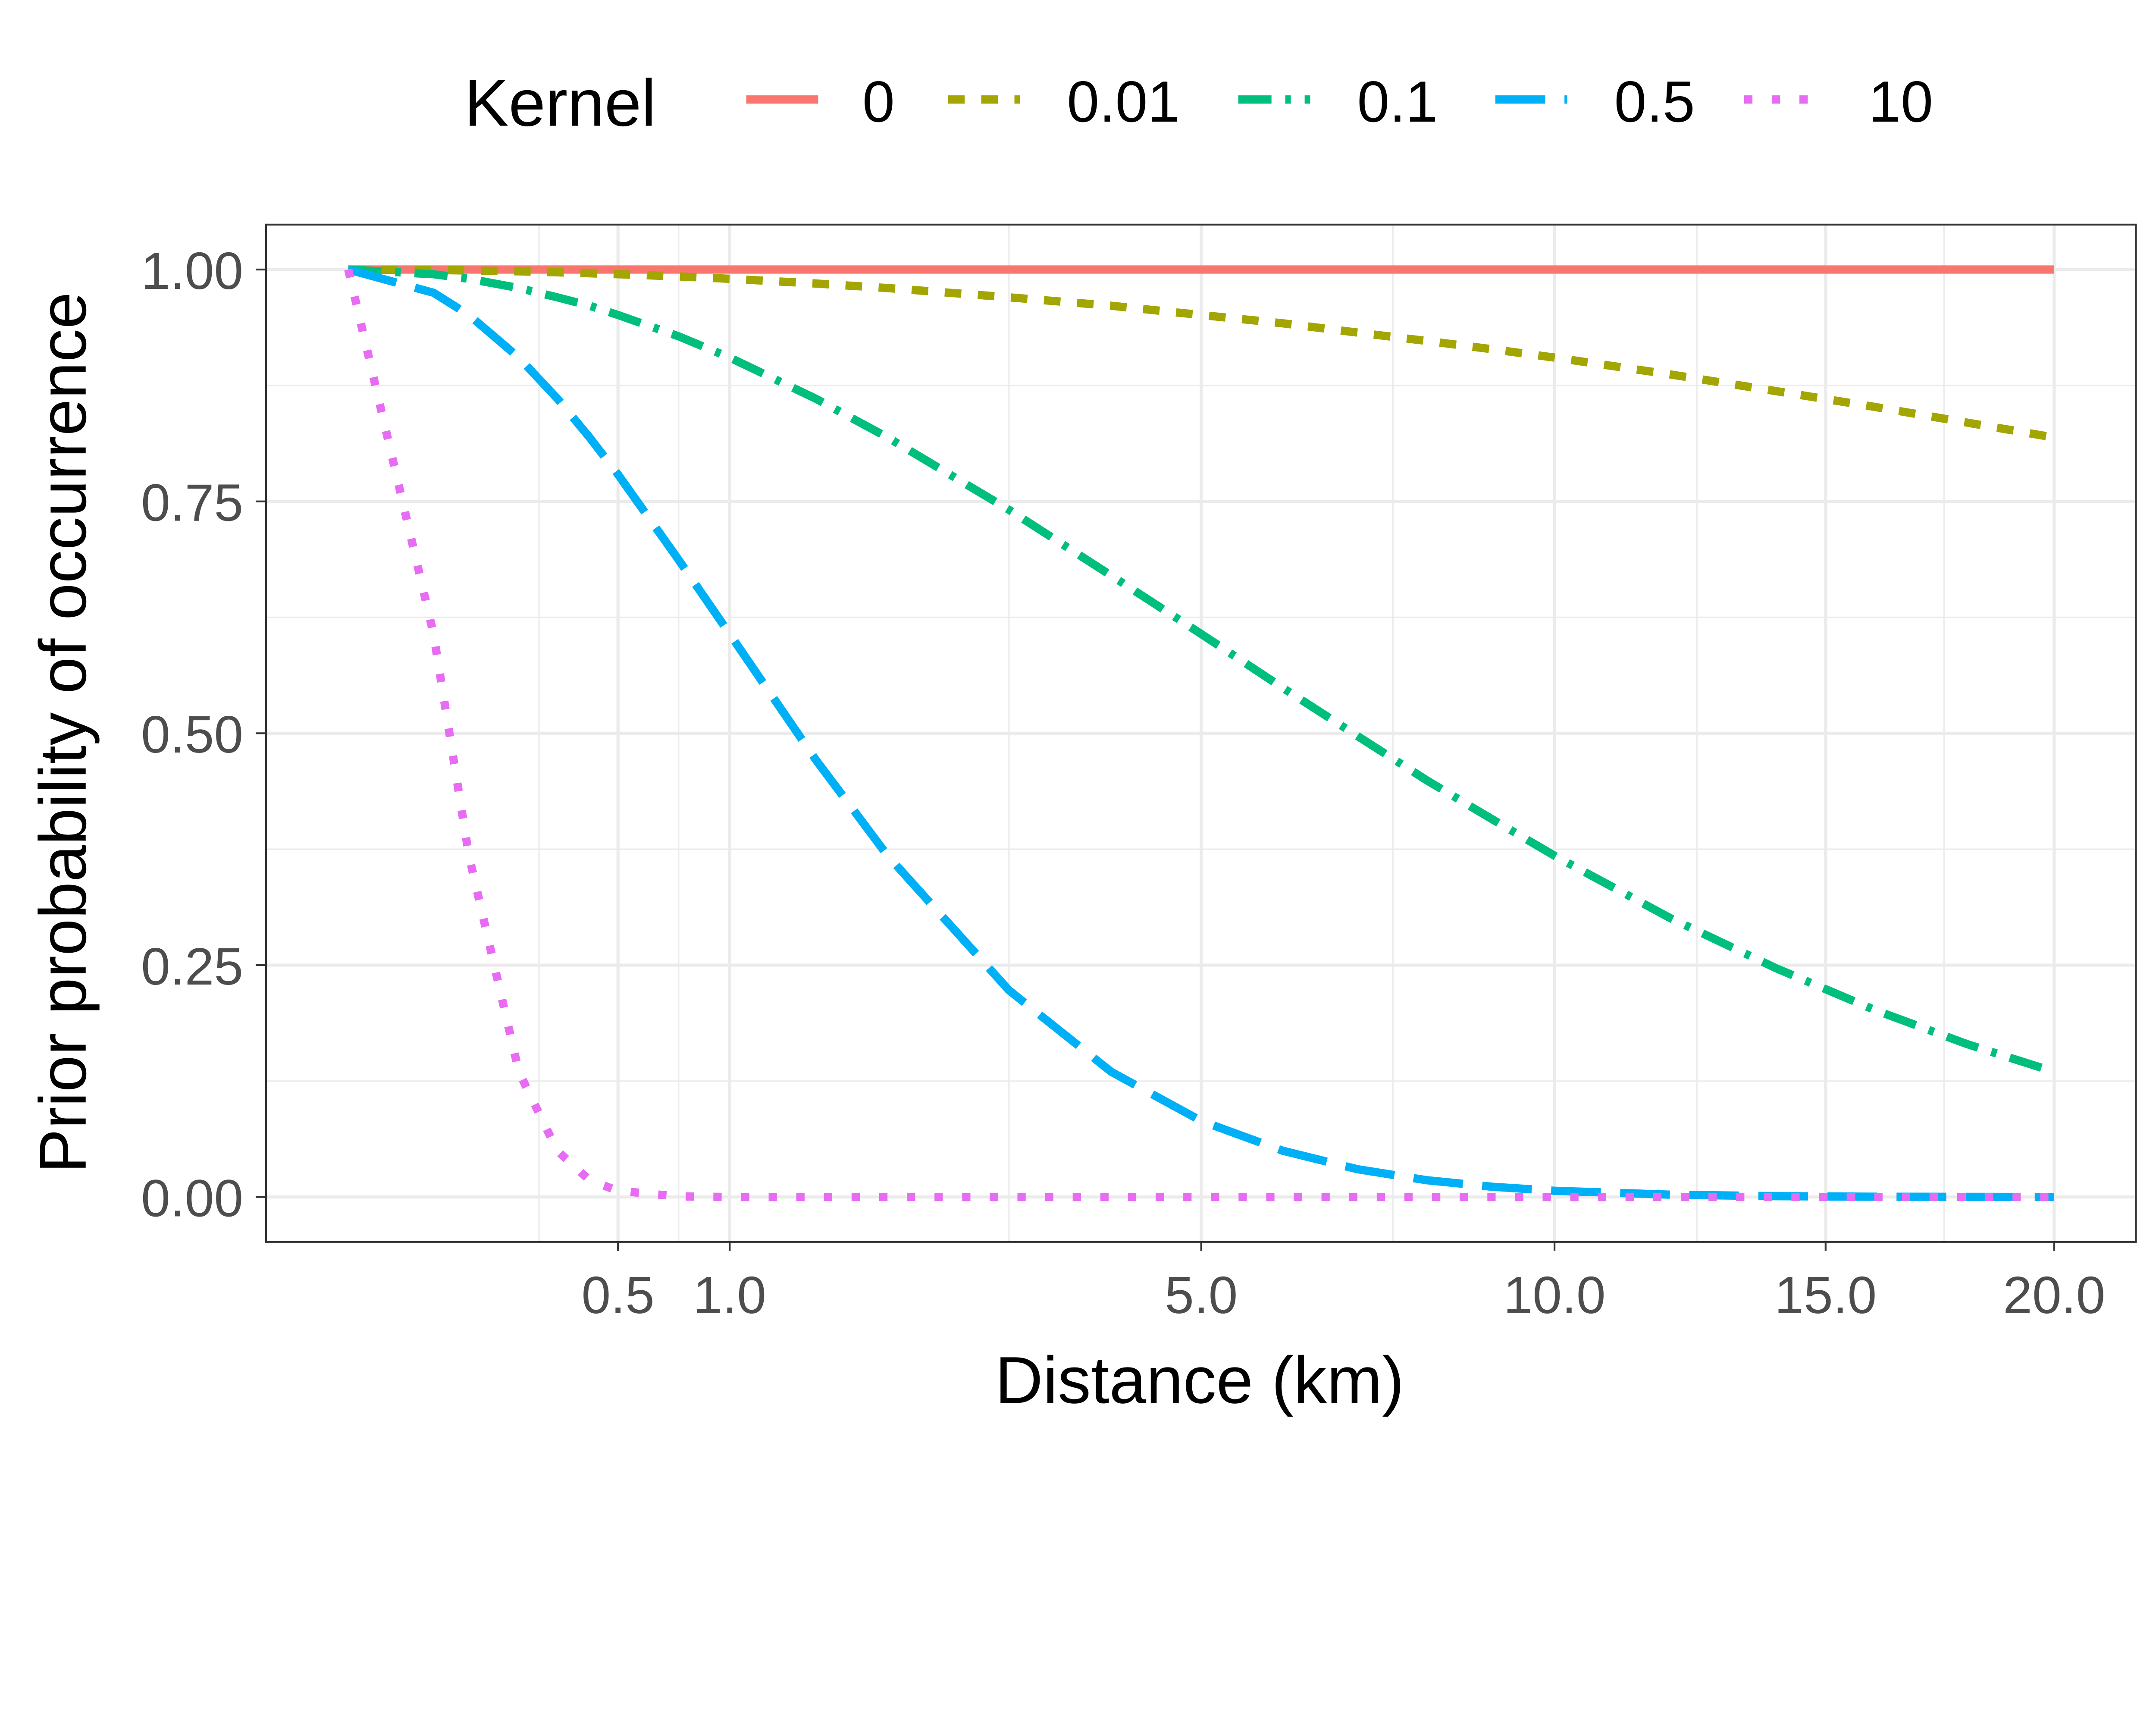 The height and width of the screenshot is (1725, 2156). I want to click on y-axis: 0.00 0.25 0.50 0.75 1.00, so click(203, 735).